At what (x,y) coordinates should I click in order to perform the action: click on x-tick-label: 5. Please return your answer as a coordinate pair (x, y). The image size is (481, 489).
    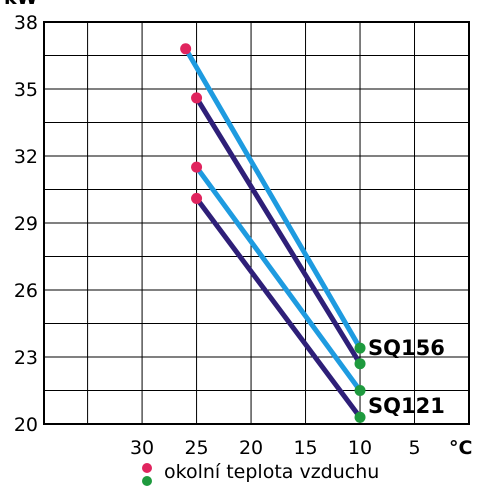
    Looking at the image, I should click on (414, 448).